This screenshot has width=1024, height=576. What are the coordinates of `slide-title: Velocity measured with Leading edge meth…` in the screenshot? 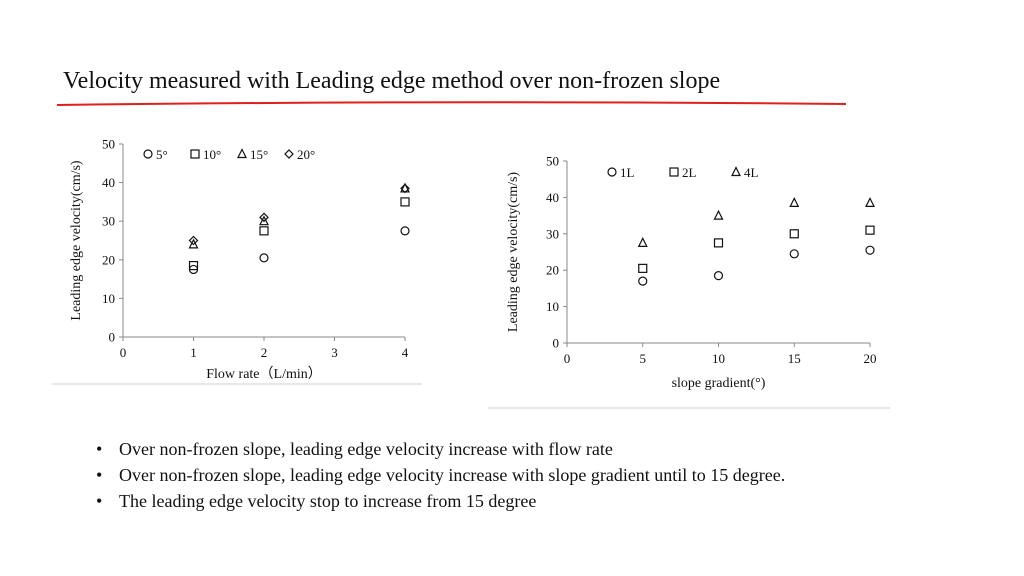 It's located at (392, 81).